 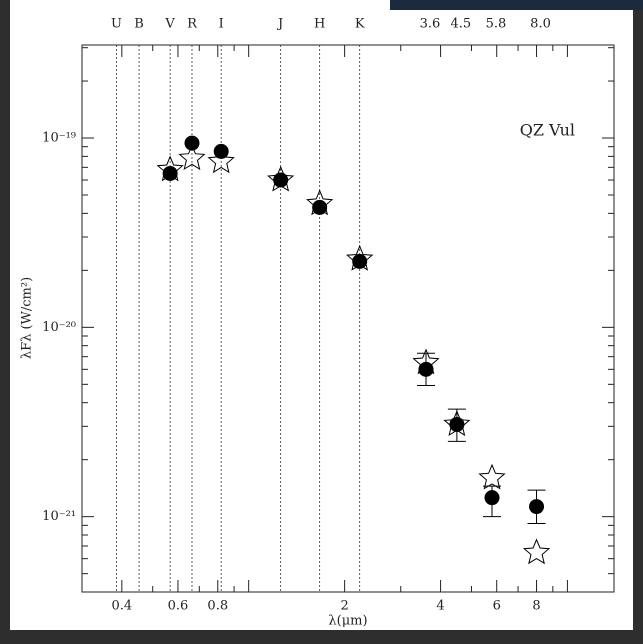 What do you see at coordinates (279, 24) in the screenshot?
I see `filter-label: J` at bounding box center [279, 24].